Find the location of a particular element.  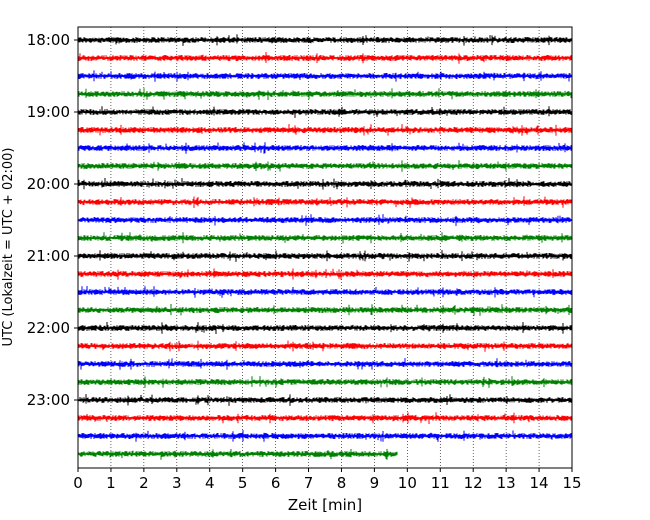

x-tick-label: 4 is located at coordinates (210, 483).